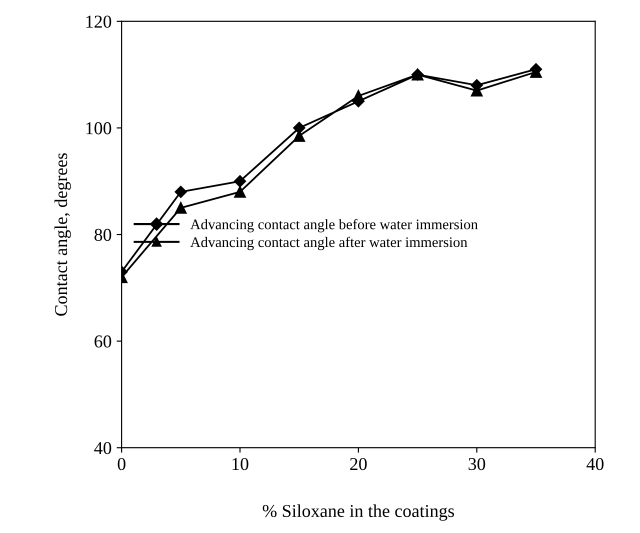 This screenshot has height=533, width=640. Describe the element at coordinates (103, 234) in the screenshot. I see `y-tick-label: 80` at that location.